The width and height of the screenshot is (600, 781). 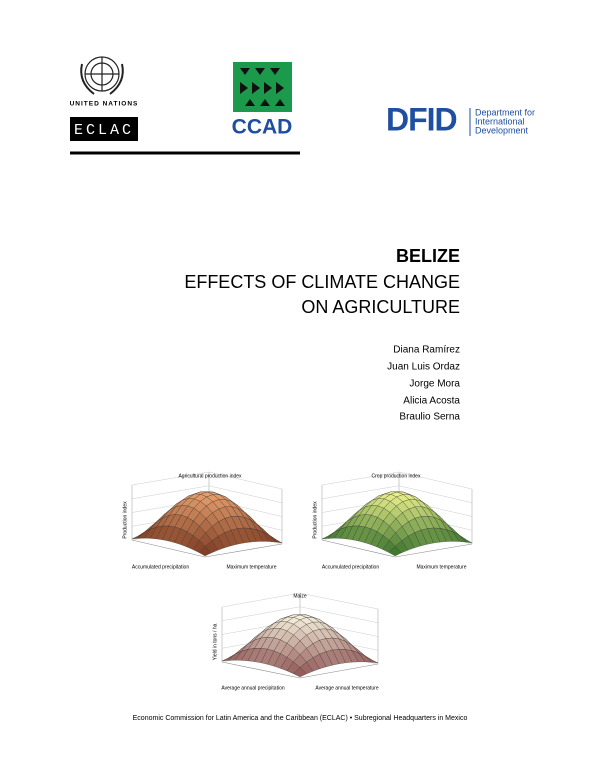 I want to click on eclac-label: ECLAC, so click(x=104, y=130).